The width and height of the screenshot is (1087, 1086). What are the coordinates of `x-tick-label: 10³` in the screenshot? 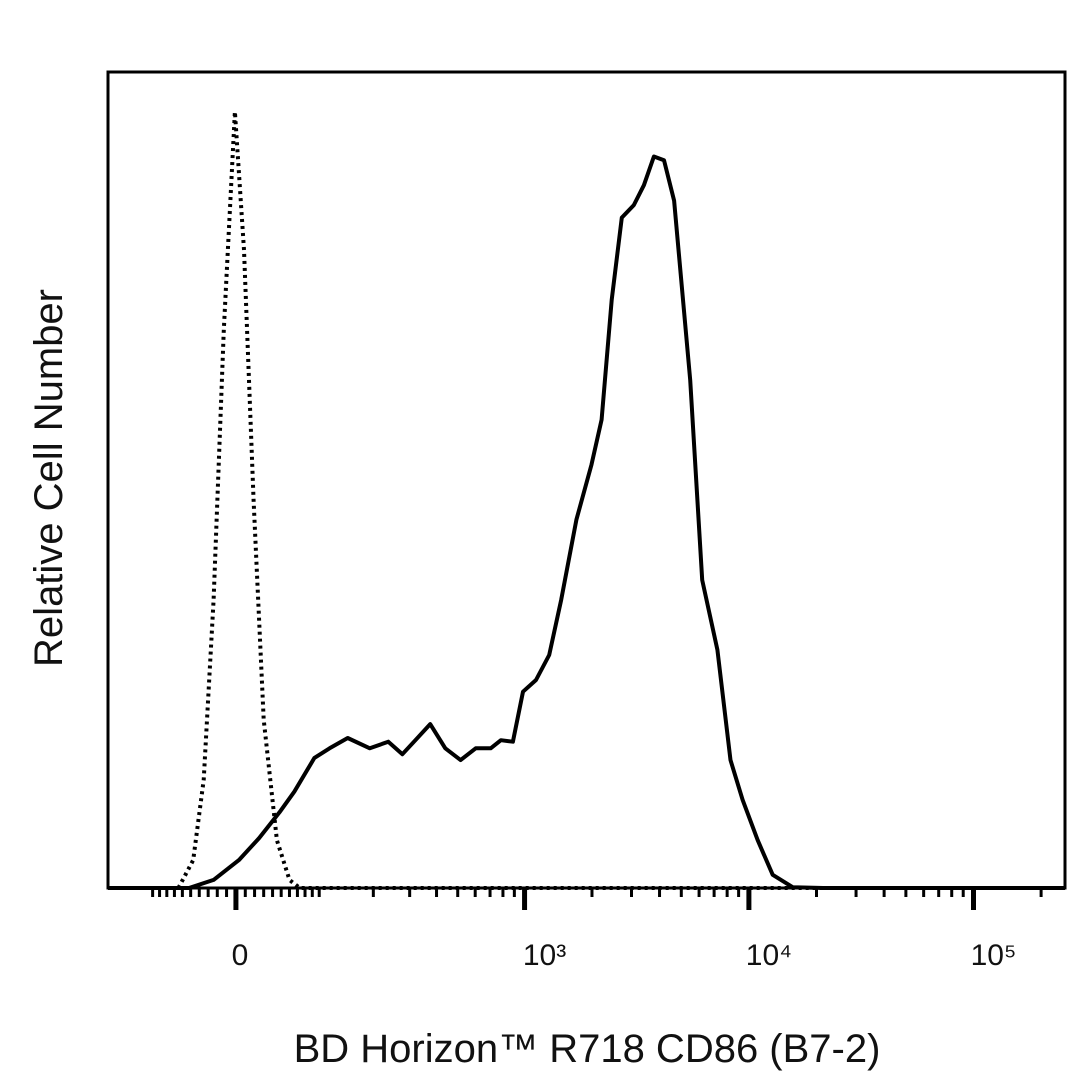 It's located at (544, 955).